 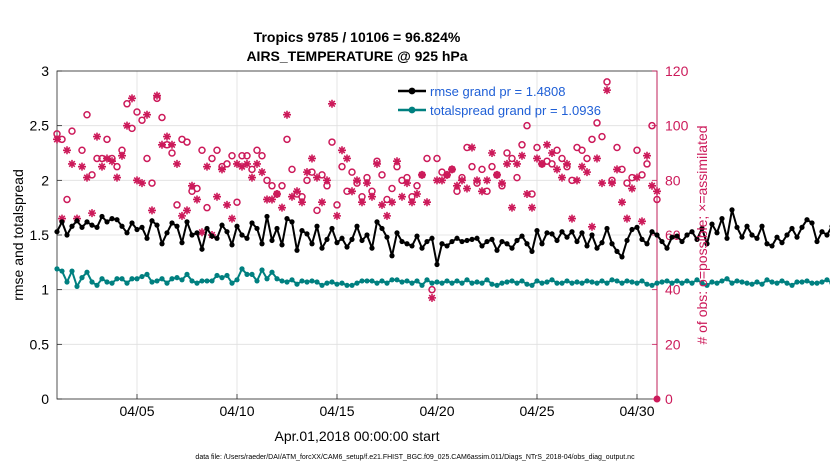 What do you see at coordinates (673, 344) in the screenshot?
I see `right-y-tick-label: 20` at bounding box center [673, 344].